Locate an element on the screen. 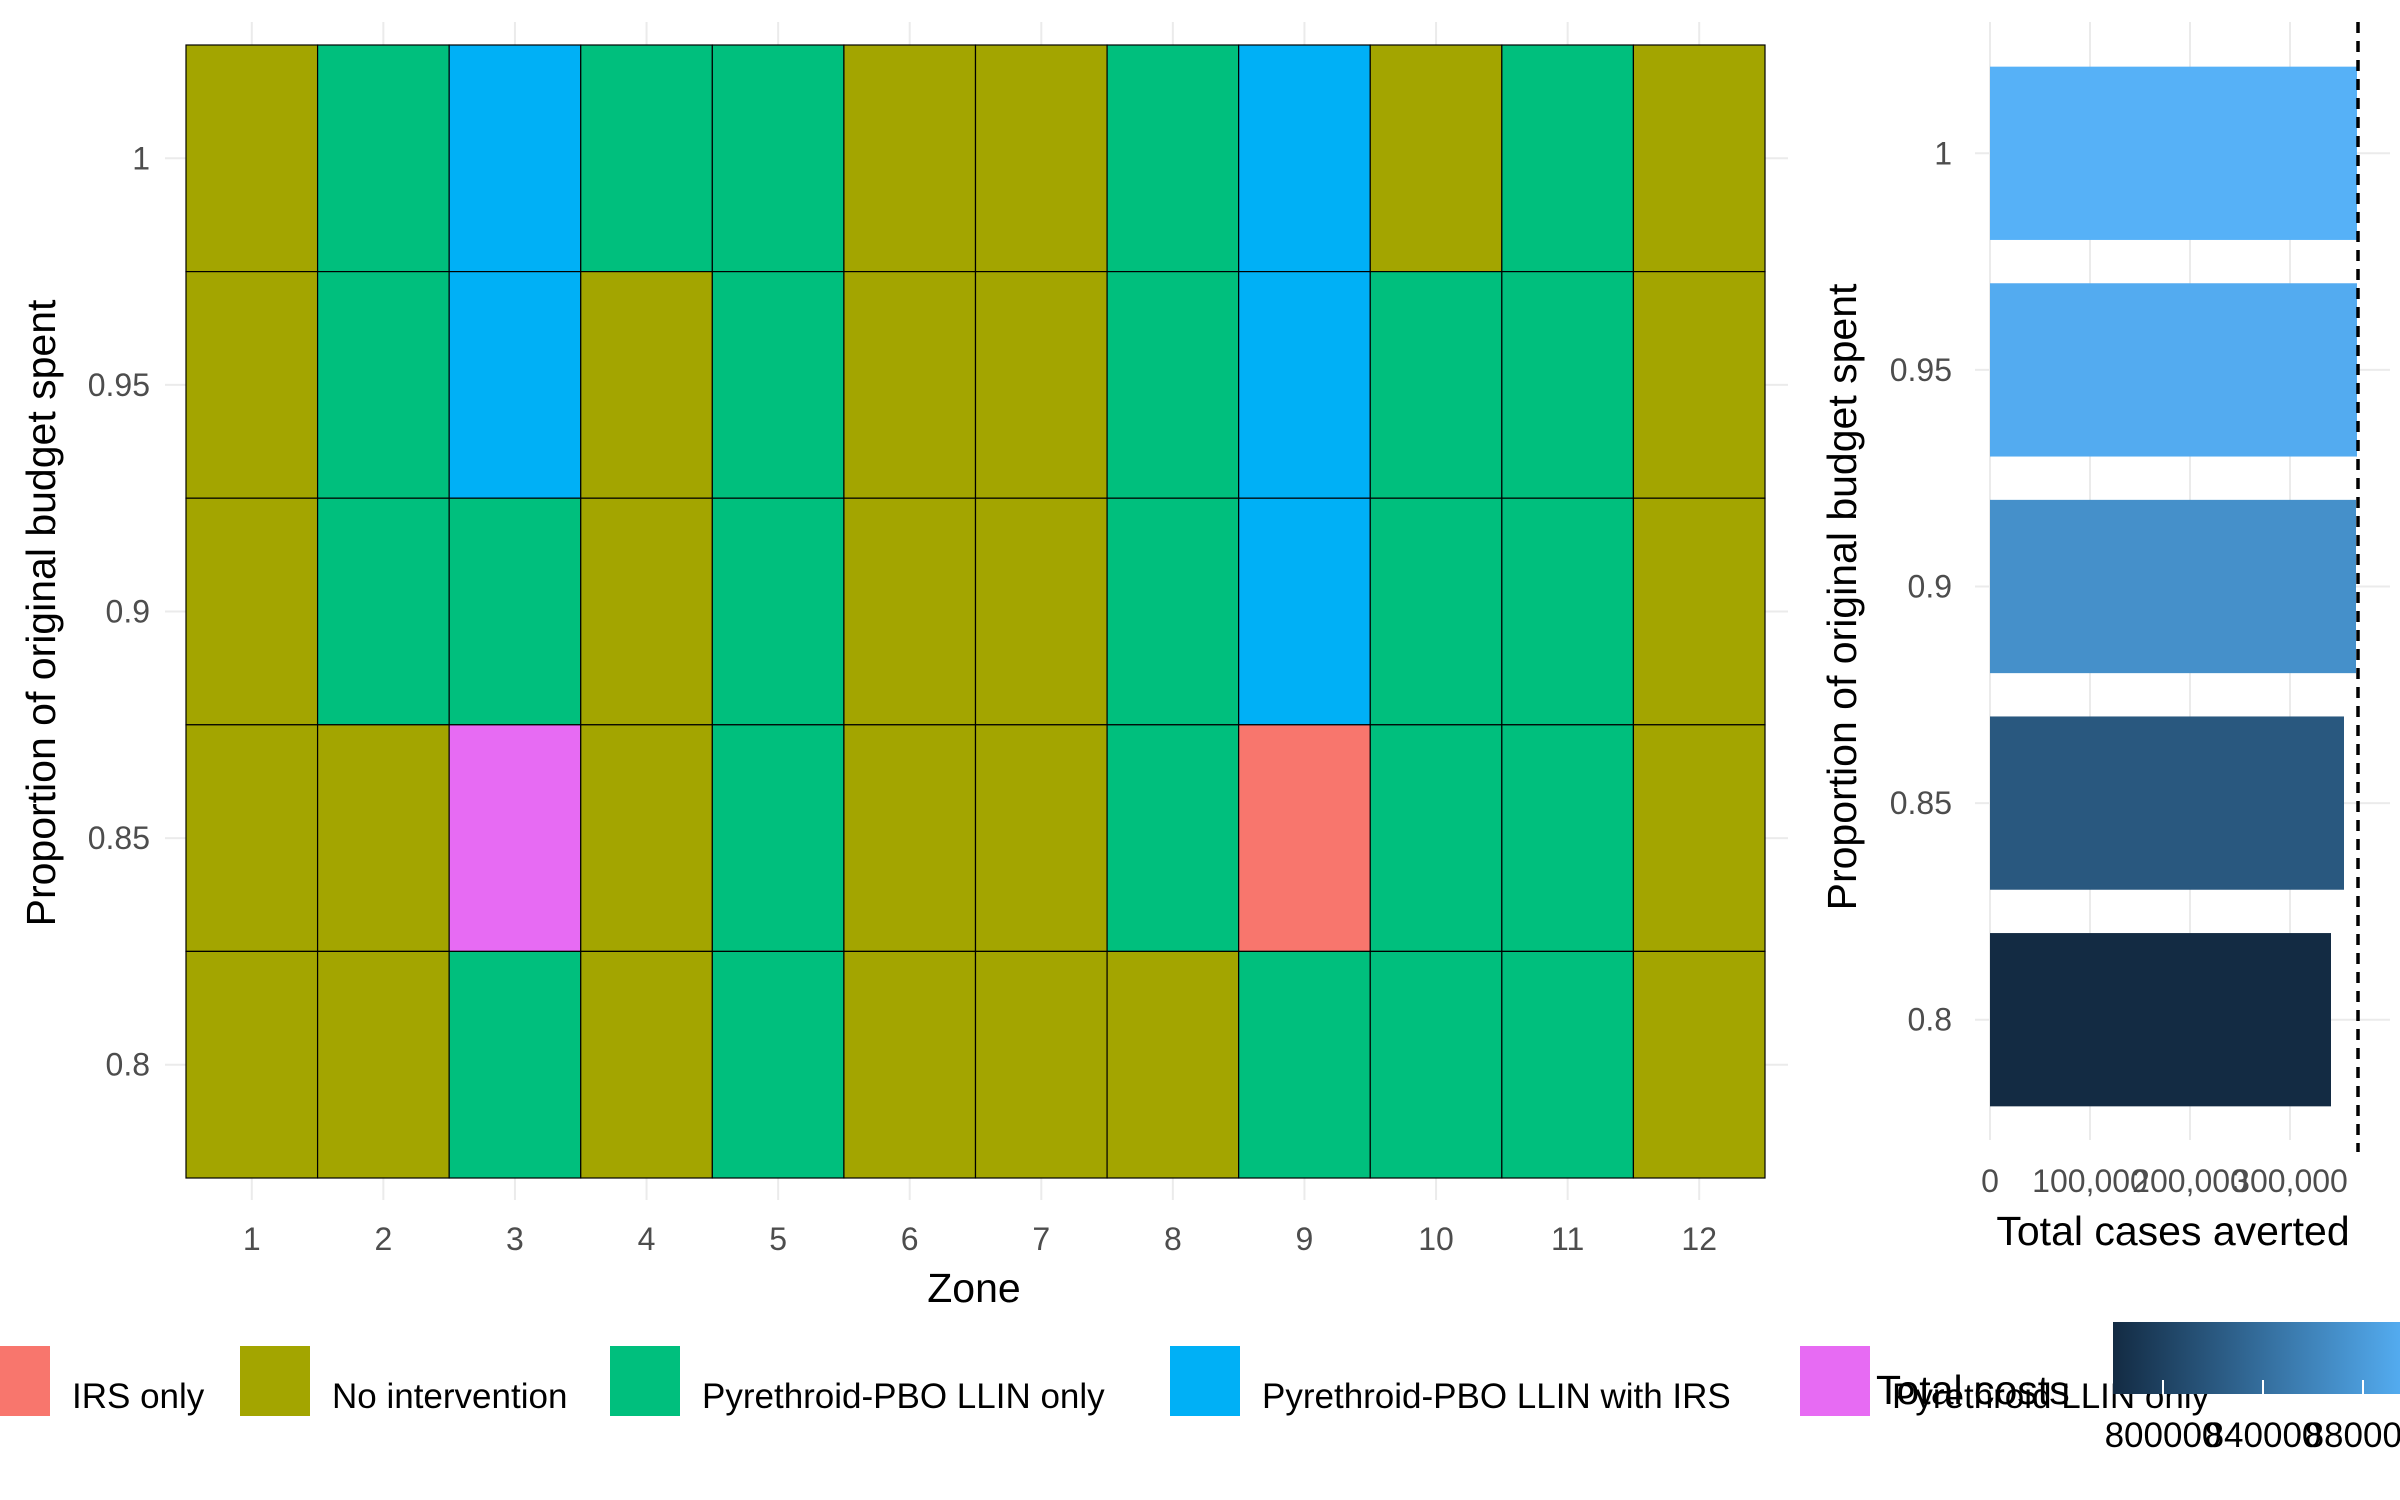 The width and height of the screenshot is (2400, 1500). heatmap-x-tick-label: 11 is located at coordinates (1567, 1239).